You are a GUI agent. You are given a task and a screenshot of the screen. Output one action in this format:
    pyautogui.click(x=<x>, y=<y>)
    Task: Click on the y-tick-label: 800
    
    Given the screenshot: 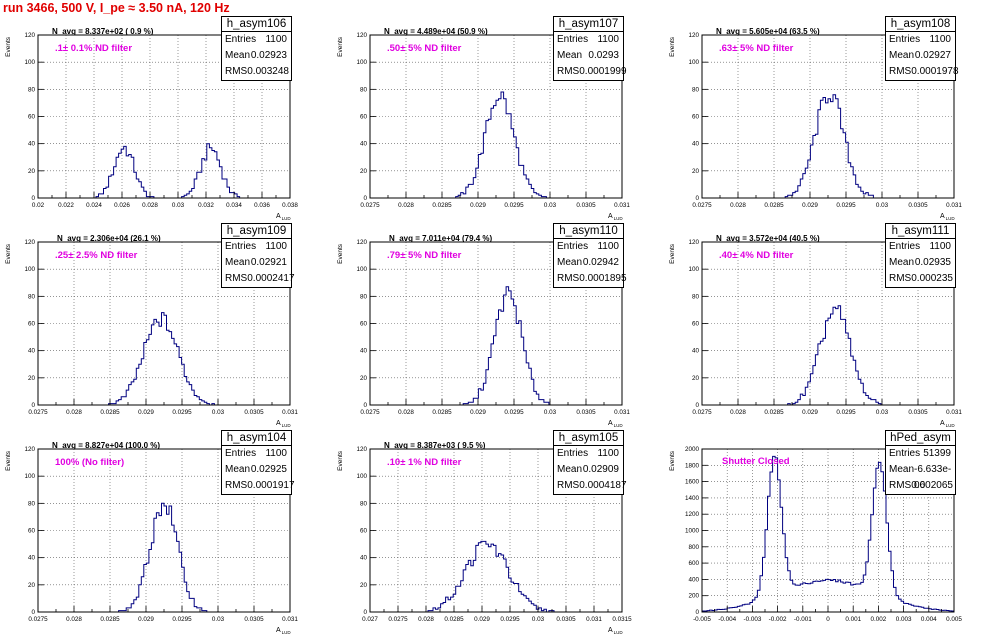 What is the action you would take?
    pyautogui.click(x=693, y=547)
    